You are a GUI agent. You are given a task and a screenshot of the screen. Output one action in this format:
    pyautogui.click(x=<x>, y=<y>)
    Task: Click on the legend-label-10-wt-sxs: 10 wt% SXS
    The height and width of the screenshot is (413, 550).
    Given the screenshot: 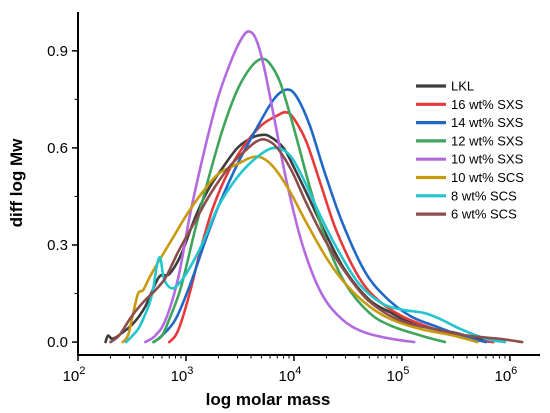 What is the action you would take?
    pyautogui.click(x=487, y=159)
    